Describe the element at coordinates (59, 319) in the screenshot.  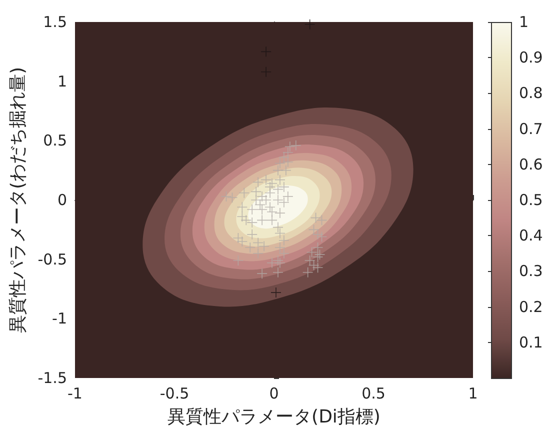
I see `y-tick-label: -1` at that location.